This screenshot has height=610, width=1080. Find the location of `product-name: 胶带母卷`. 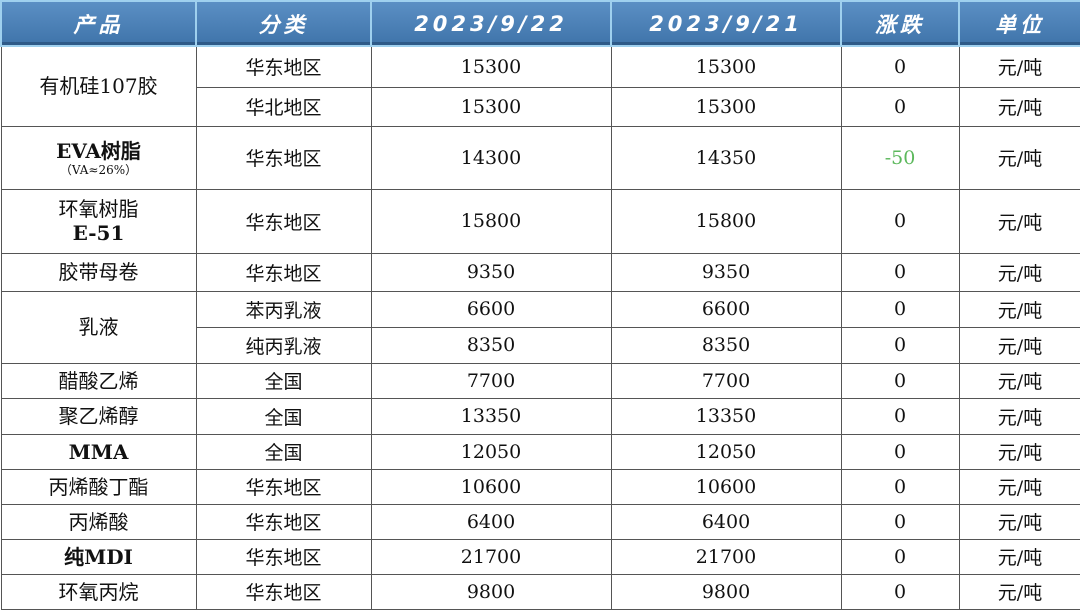

product-name: 胶带母卷 is located at coordinates (98, 272).